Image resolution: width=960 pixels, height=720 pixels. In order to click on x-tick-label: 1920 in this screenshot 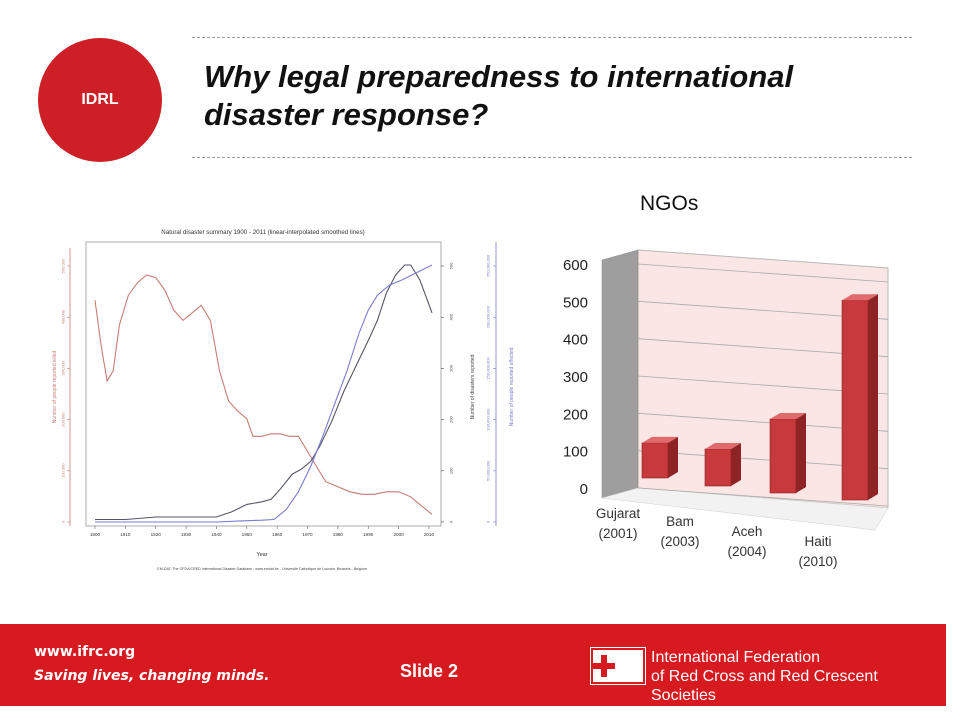, I will do `click(156, 534)`.